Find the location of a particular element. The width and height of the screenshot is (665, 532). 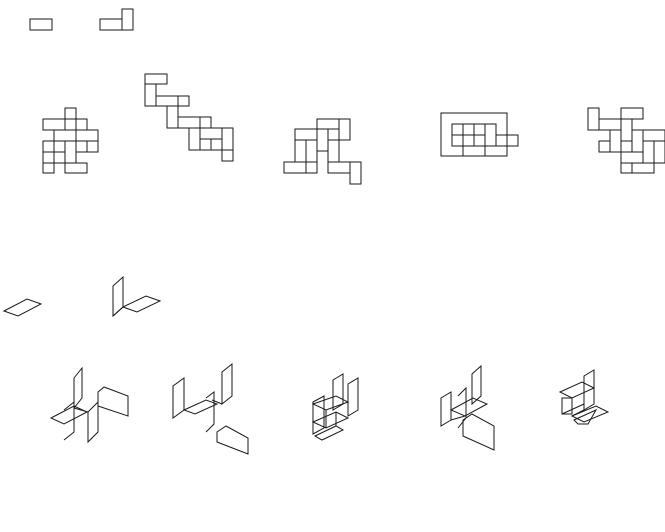

legend-piece-flat is located at coordinates (41, 24).